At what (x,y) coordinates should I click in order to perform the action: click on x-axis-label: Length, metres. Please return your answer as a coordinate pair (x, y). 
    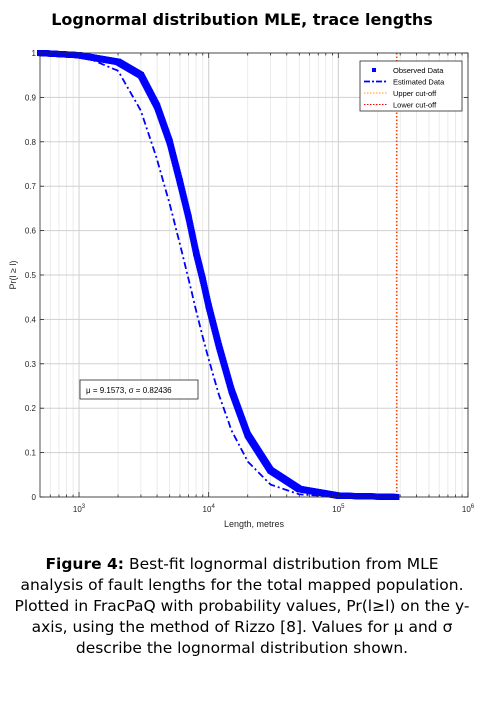
    Looking at the image, I should click on (254, 524).